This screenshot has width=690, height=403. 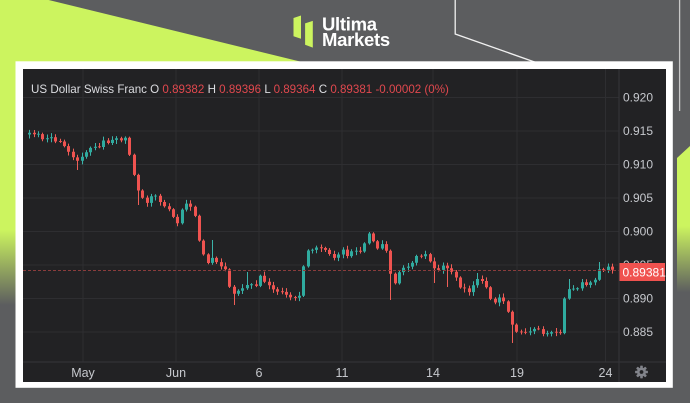 What do you see at coordinates (638, 332) in the screenshot?
I see `svg-text: 0.885` at bounding box center [638, 332].